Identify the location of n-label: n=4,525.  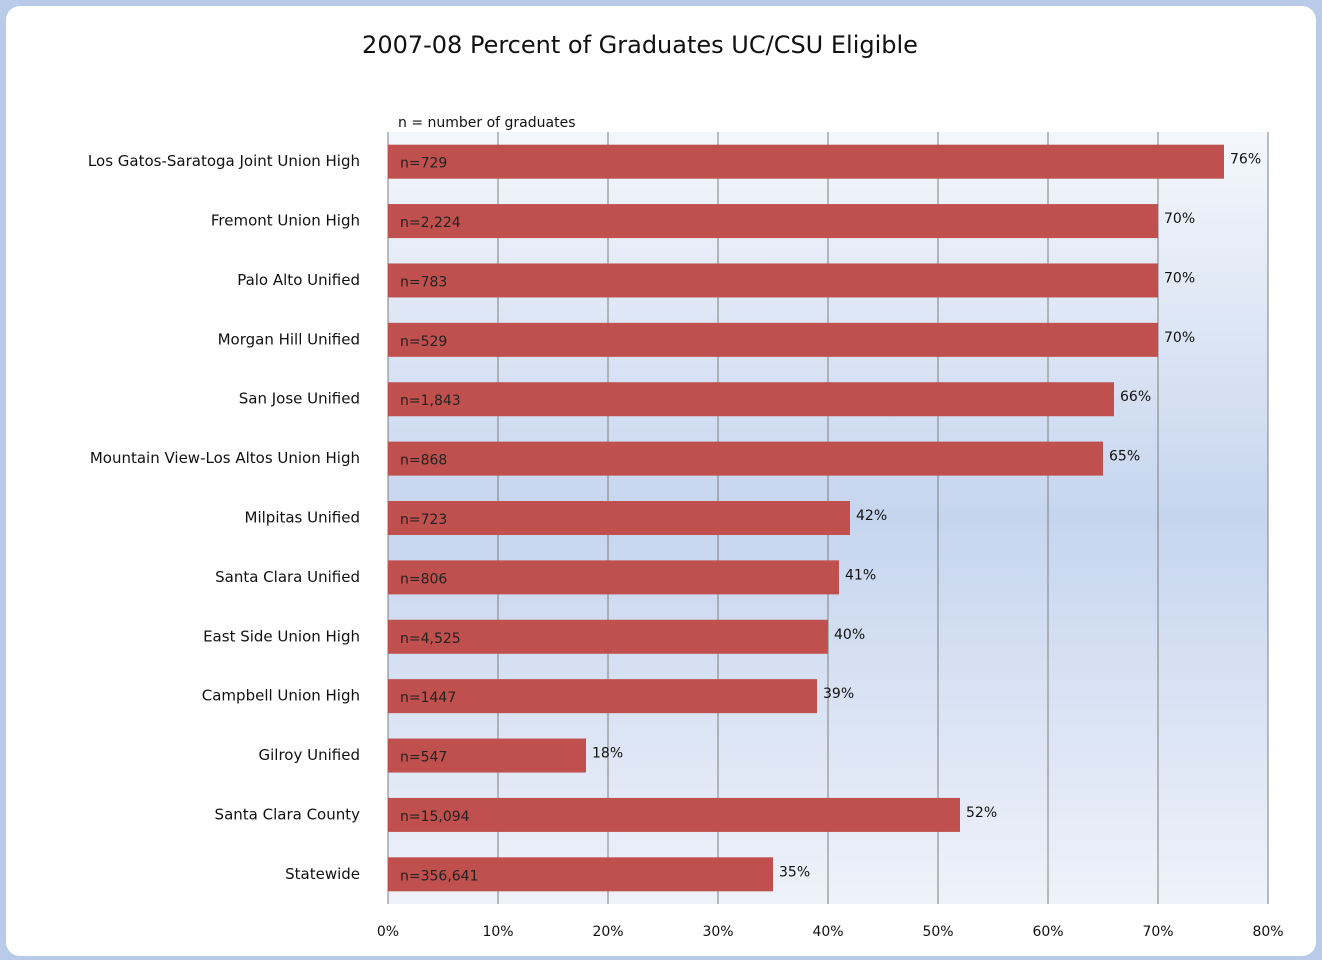
(430, 639).